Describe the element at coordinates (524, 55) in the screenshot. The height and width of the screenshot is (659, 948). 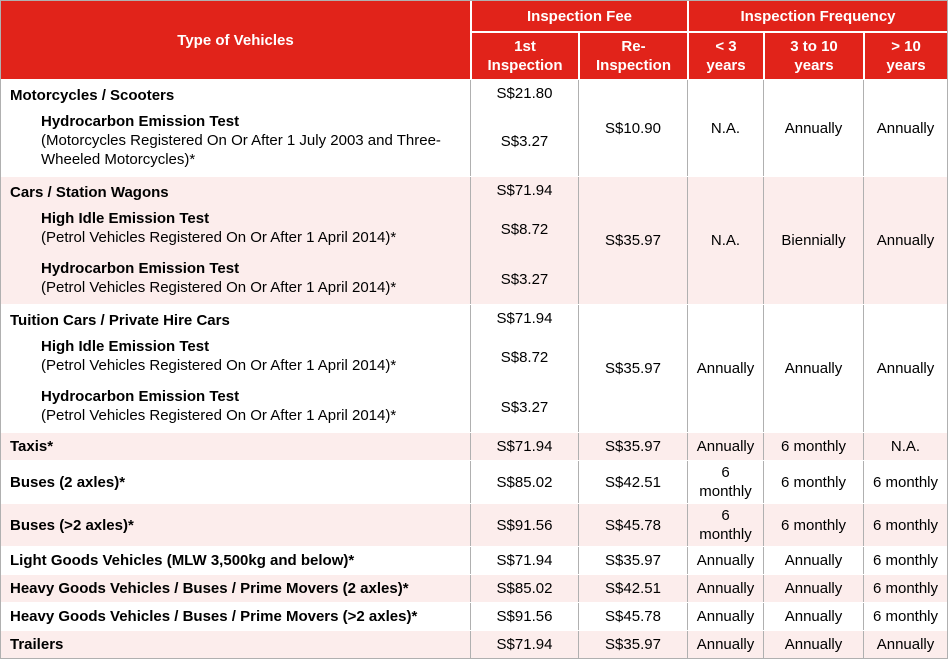
I see `header-first-inspection: 1st Inspection` at that location.